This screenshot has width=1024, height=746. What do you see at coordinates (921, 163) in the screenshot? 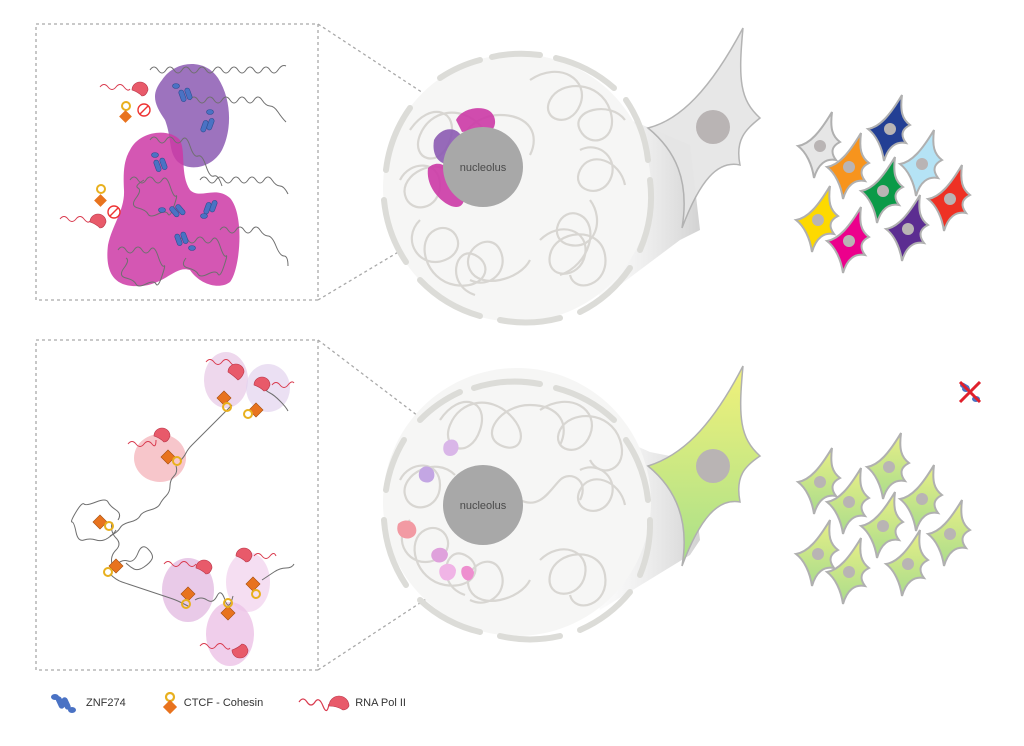
I see `cell-light-blue` at bounding box center [921, 163].